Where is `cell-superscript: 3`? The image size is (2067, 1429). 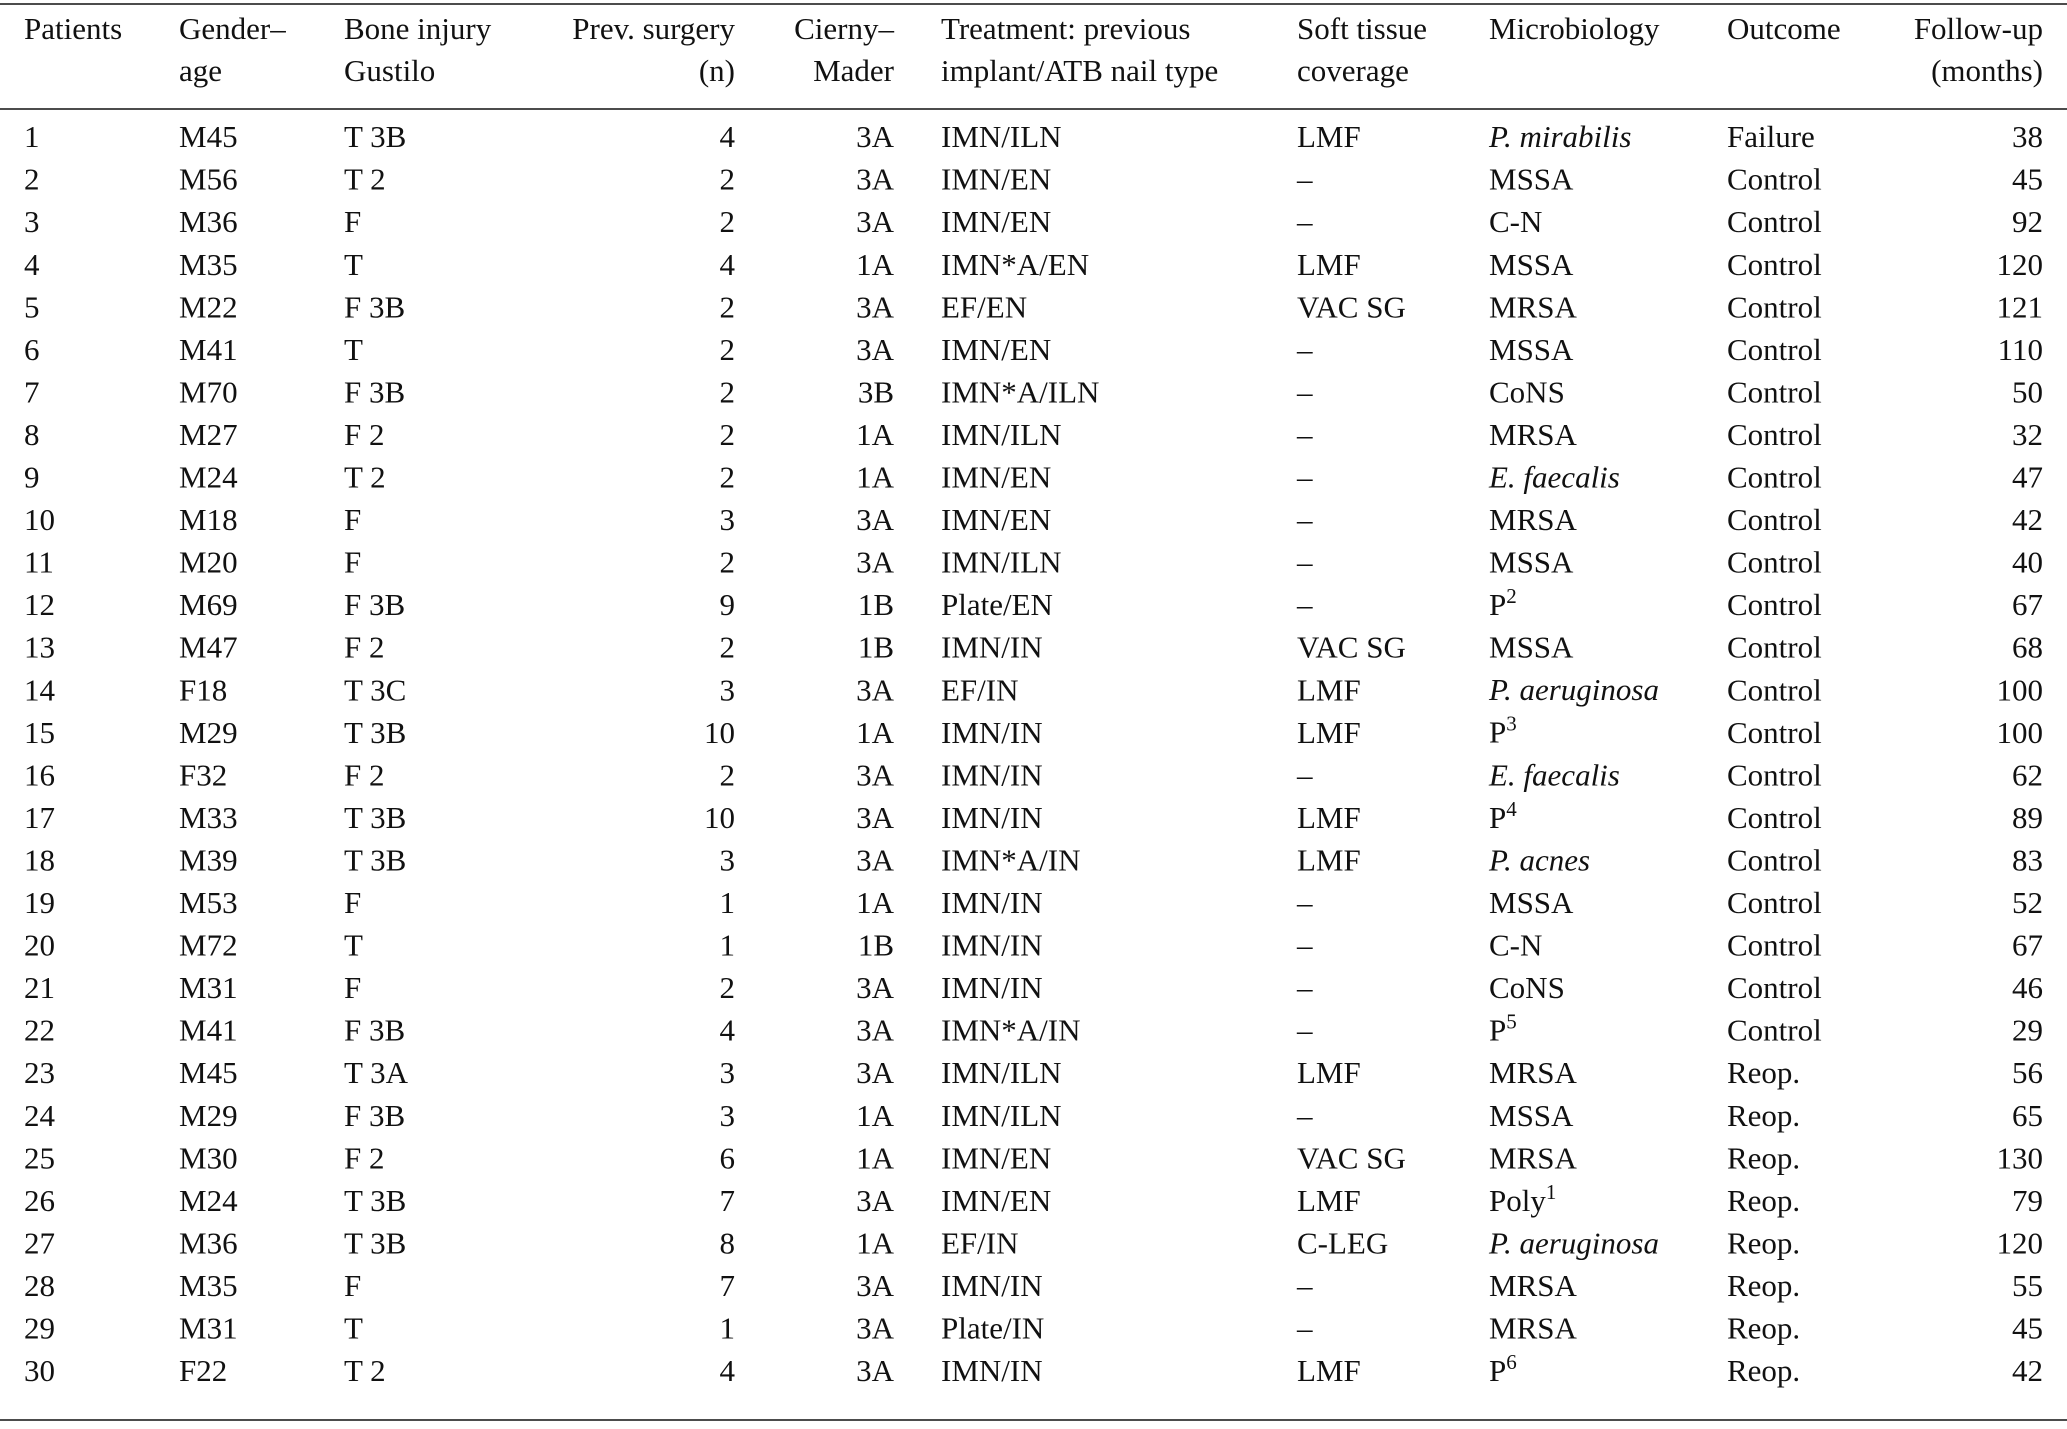 cell-superscript: 3 is located at coordinates (1511, 724).